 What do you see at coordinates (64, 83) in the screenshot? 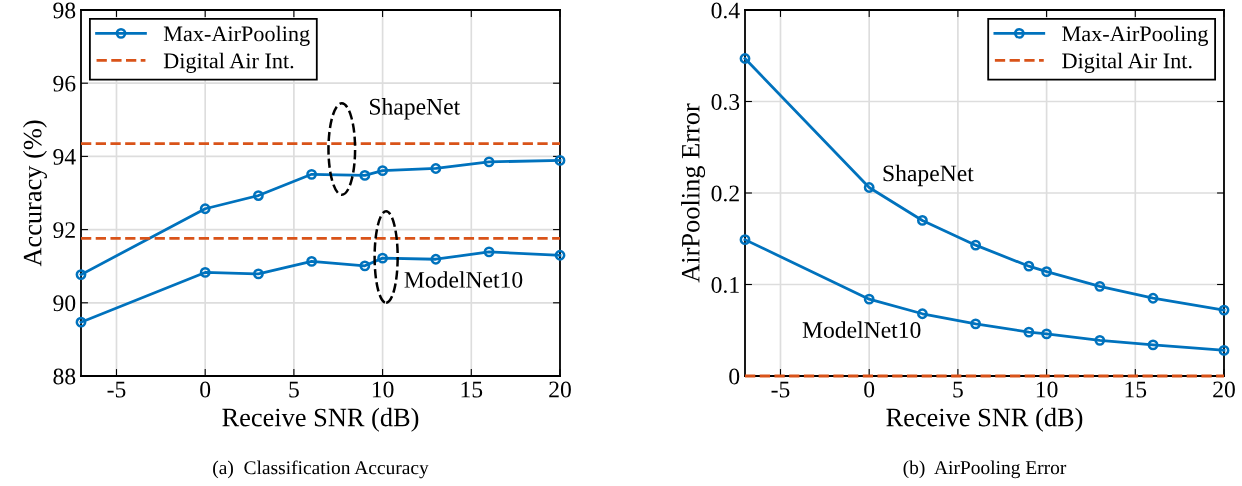
I see `y-tick-label: 96` at bounding box center [64, 83].